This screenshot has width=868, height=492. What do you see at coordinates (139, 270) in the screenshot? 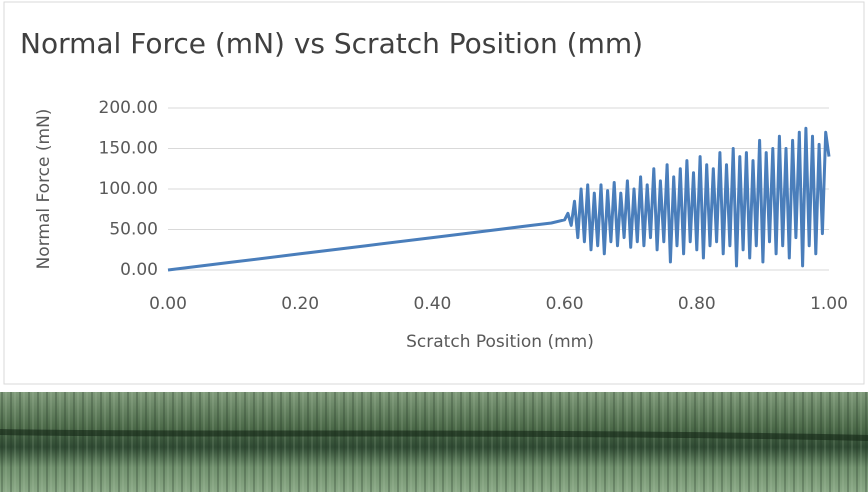
I see `y-tick-label: 0.00` at bounding box center [139, 270].